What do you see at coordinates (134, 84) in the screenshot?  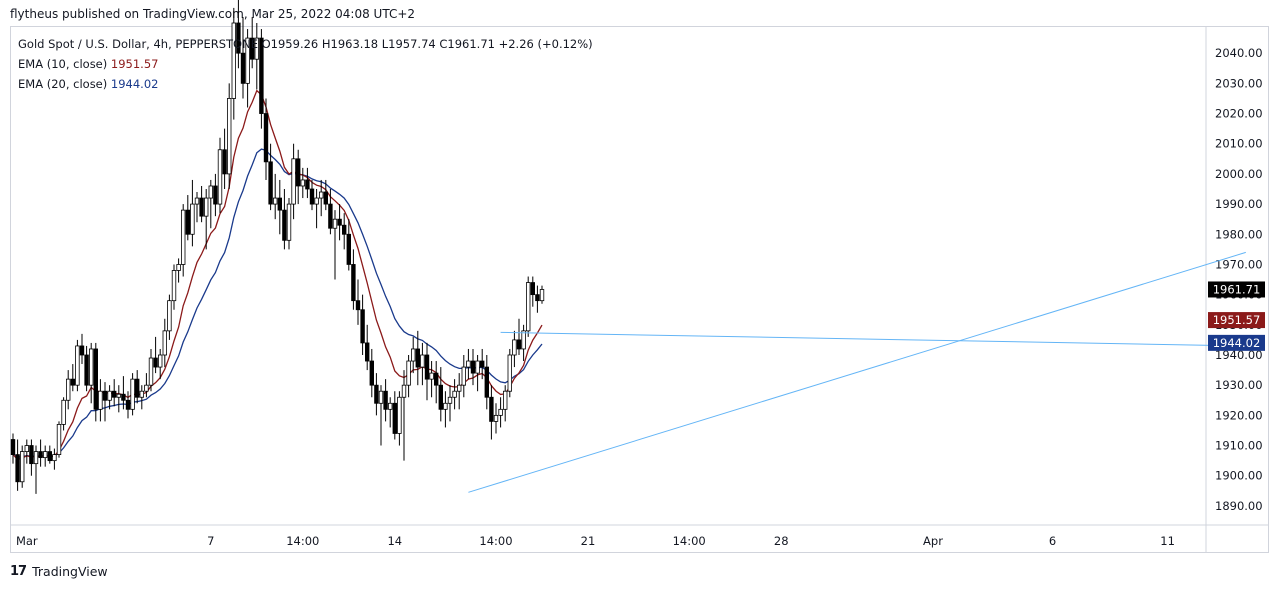 I see `legend-ema20-value: 1944.02` at bounding box center [134, 84].